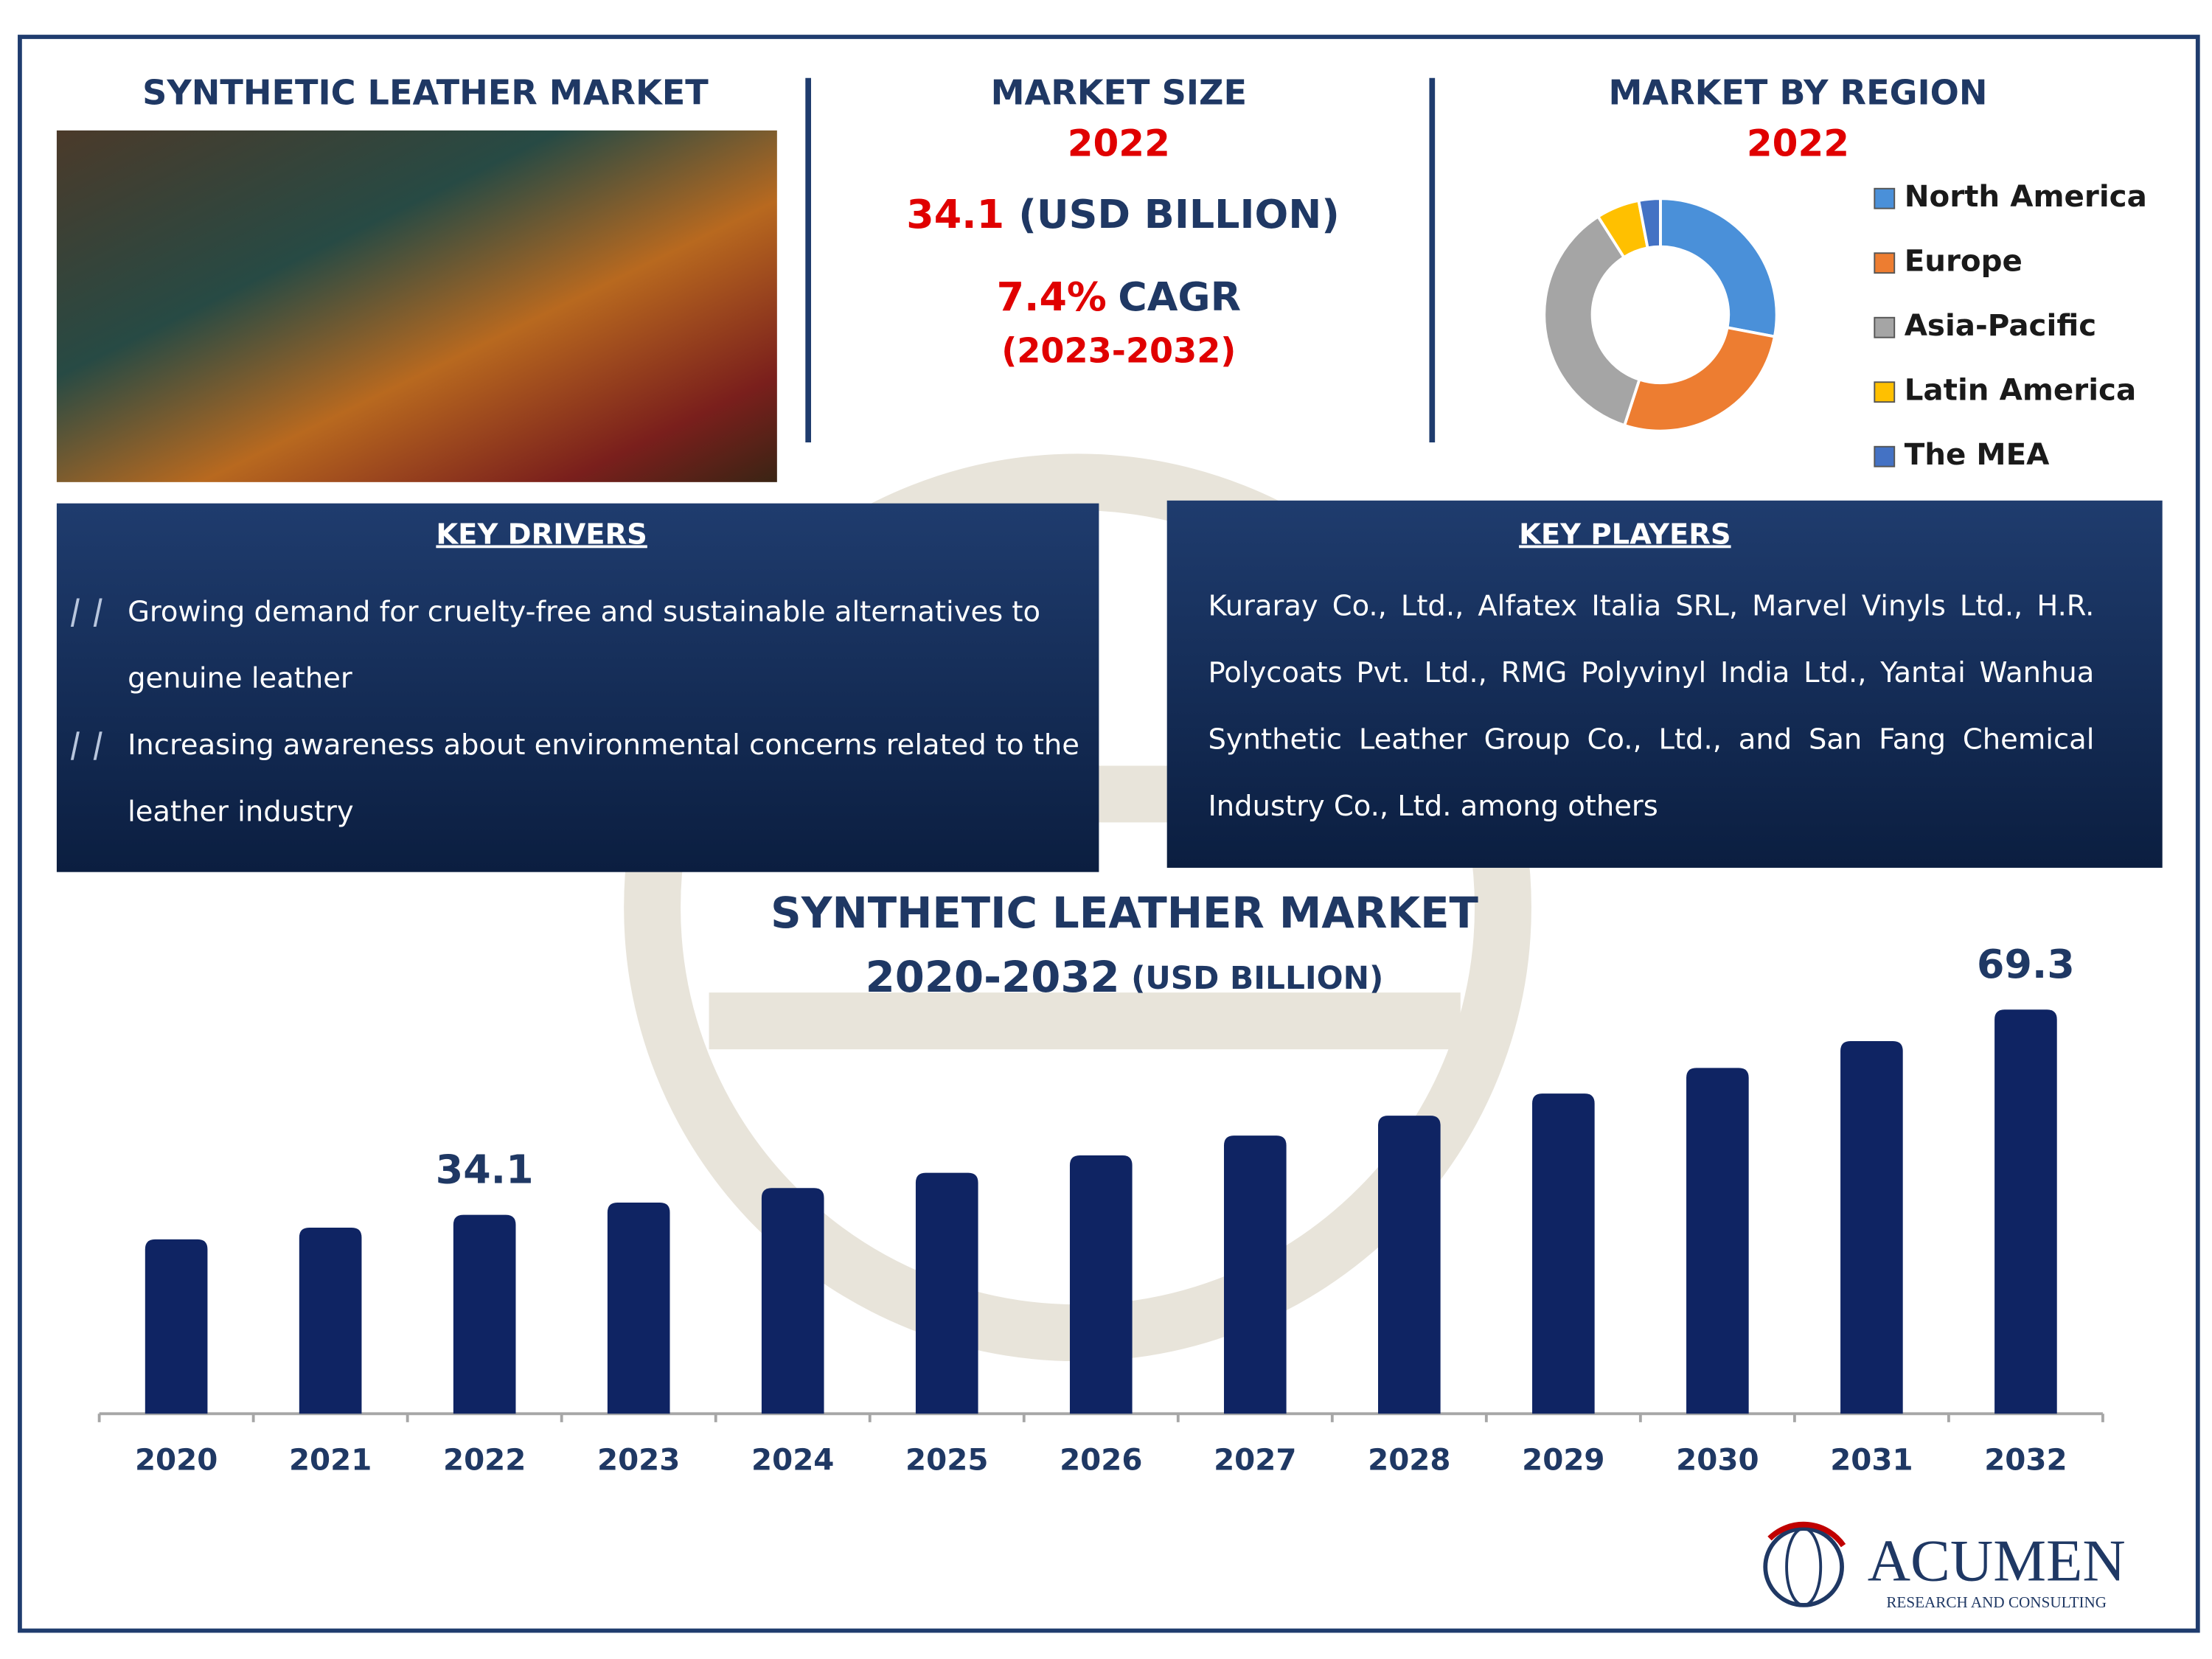 This screenshot has width=2212, height=1659. What do you see at coordinates (1409, 1460) in the screenshot?
I see `x-tick-label: 2028` at bounding box center [1409, 1460].